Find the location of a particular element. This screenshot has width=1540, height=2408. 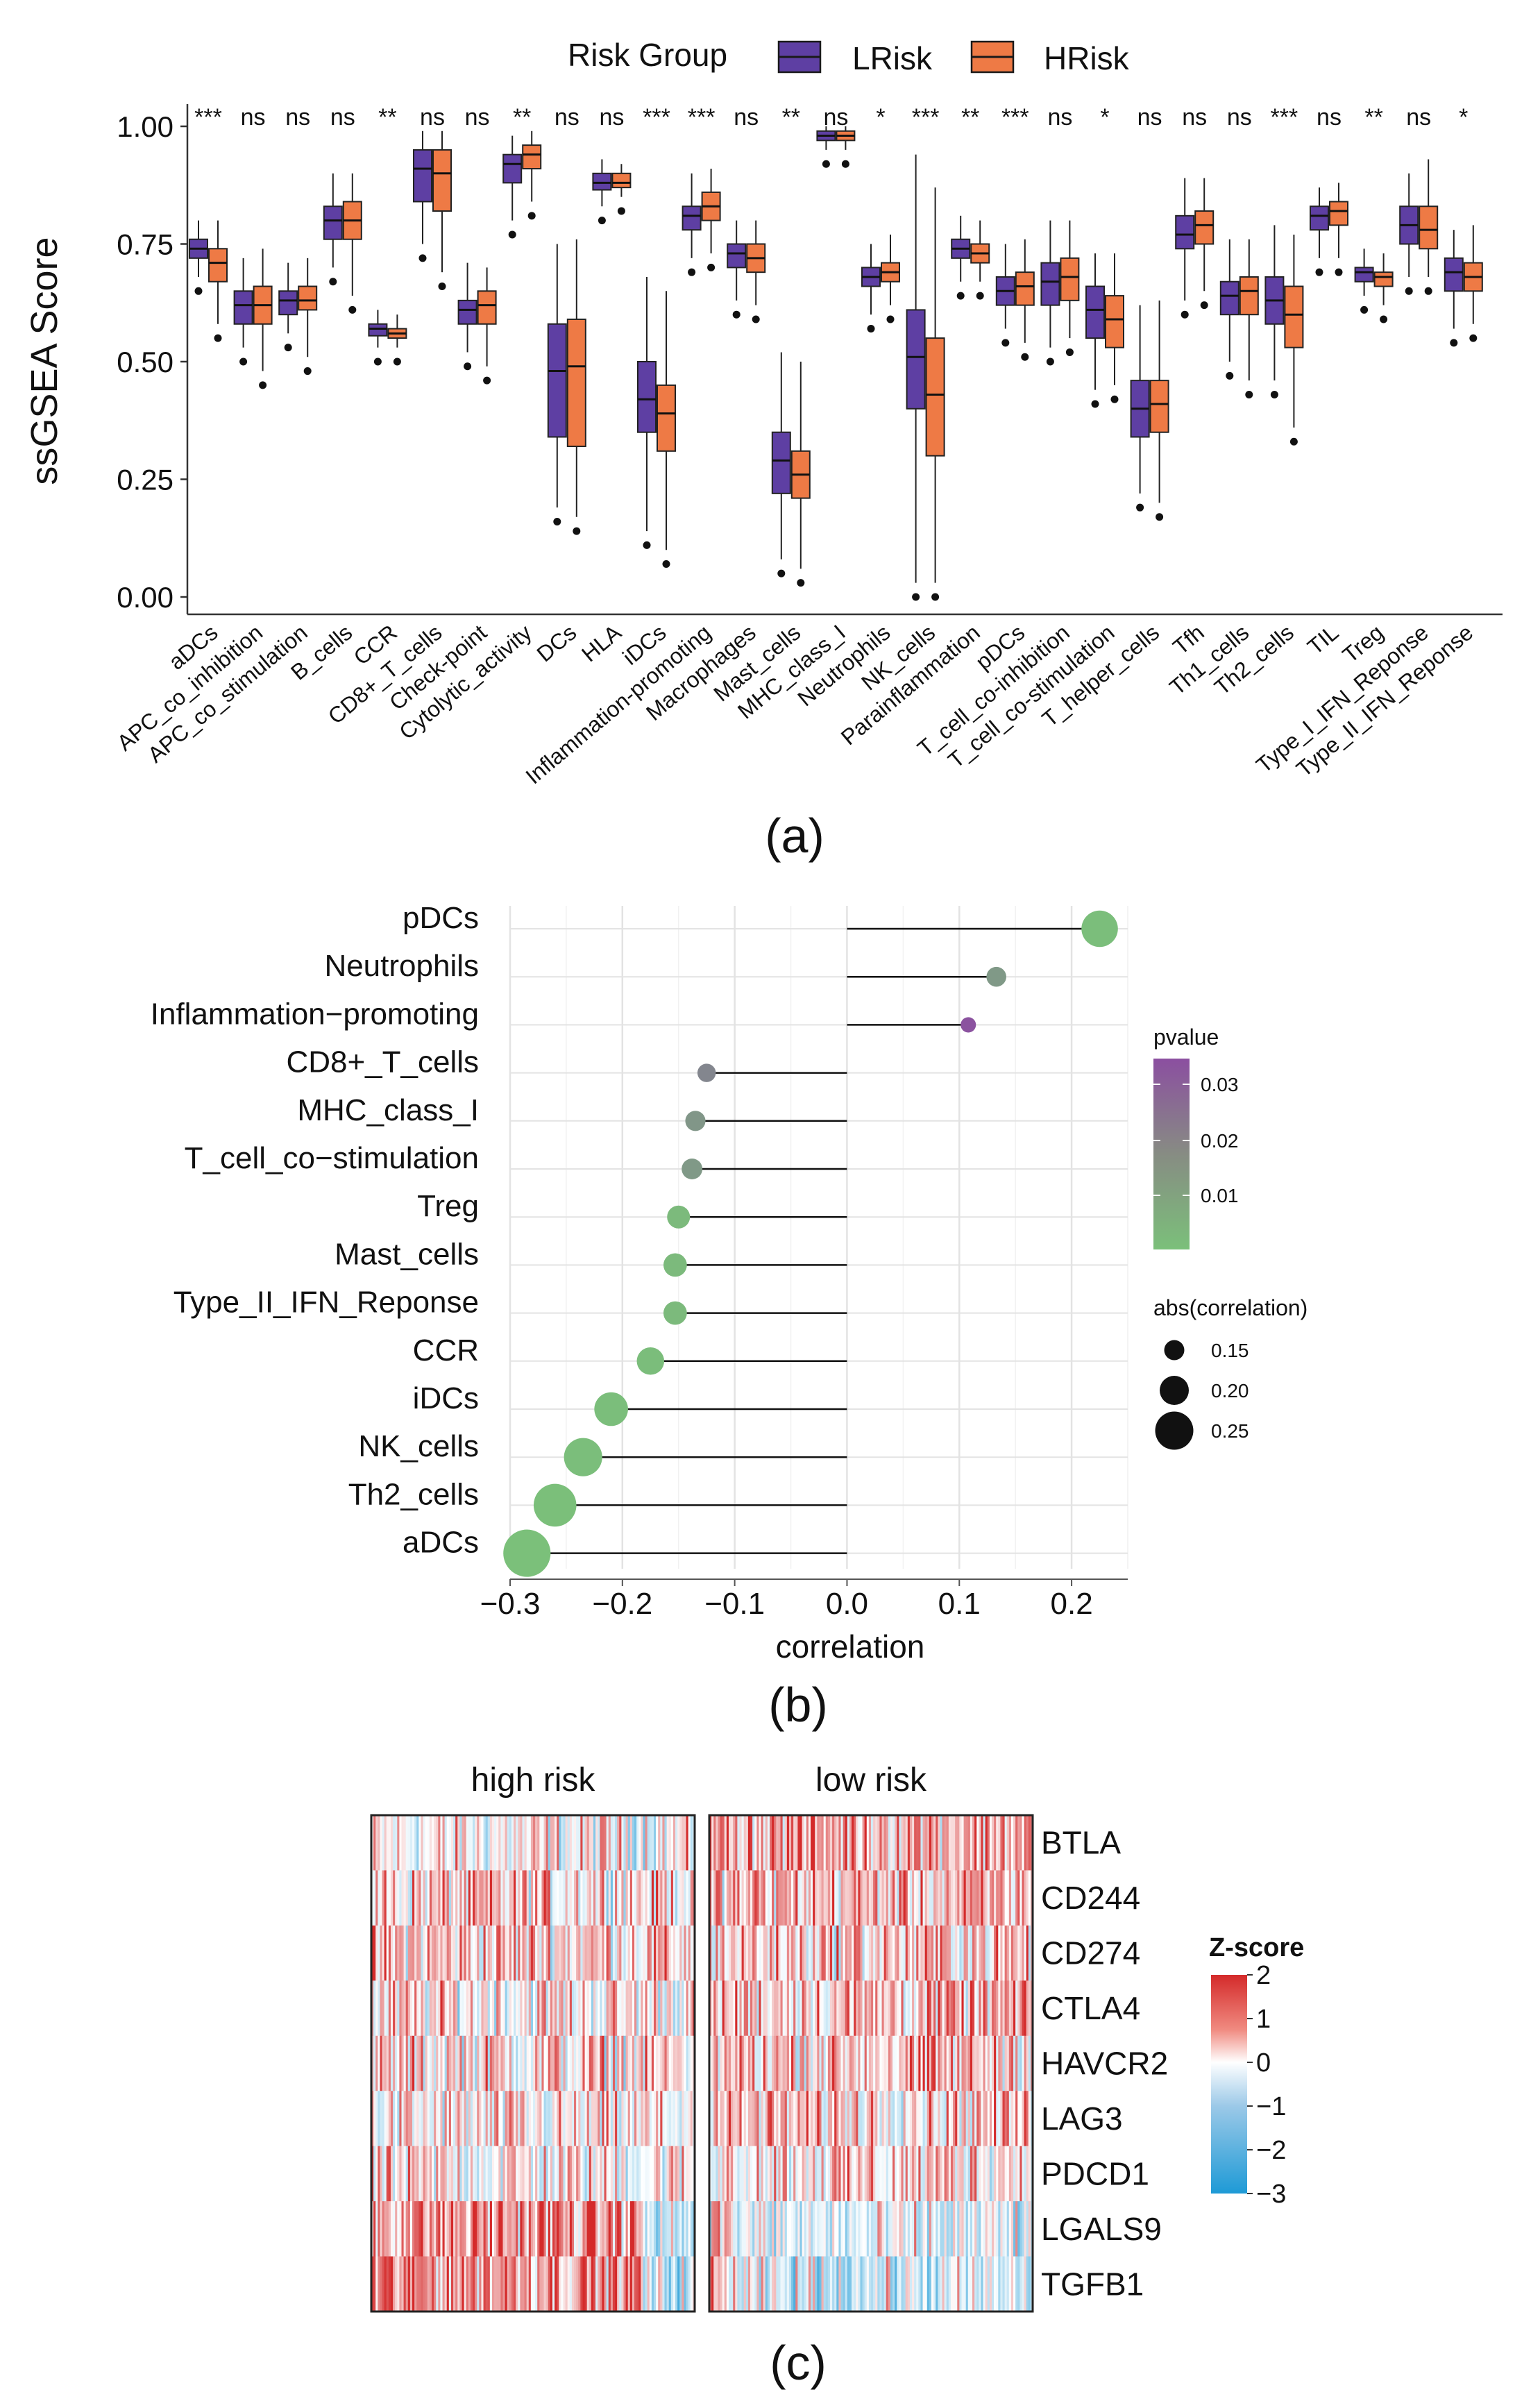

y-label-nk-cells: NK_cells is located at coordinates (418, 1446).